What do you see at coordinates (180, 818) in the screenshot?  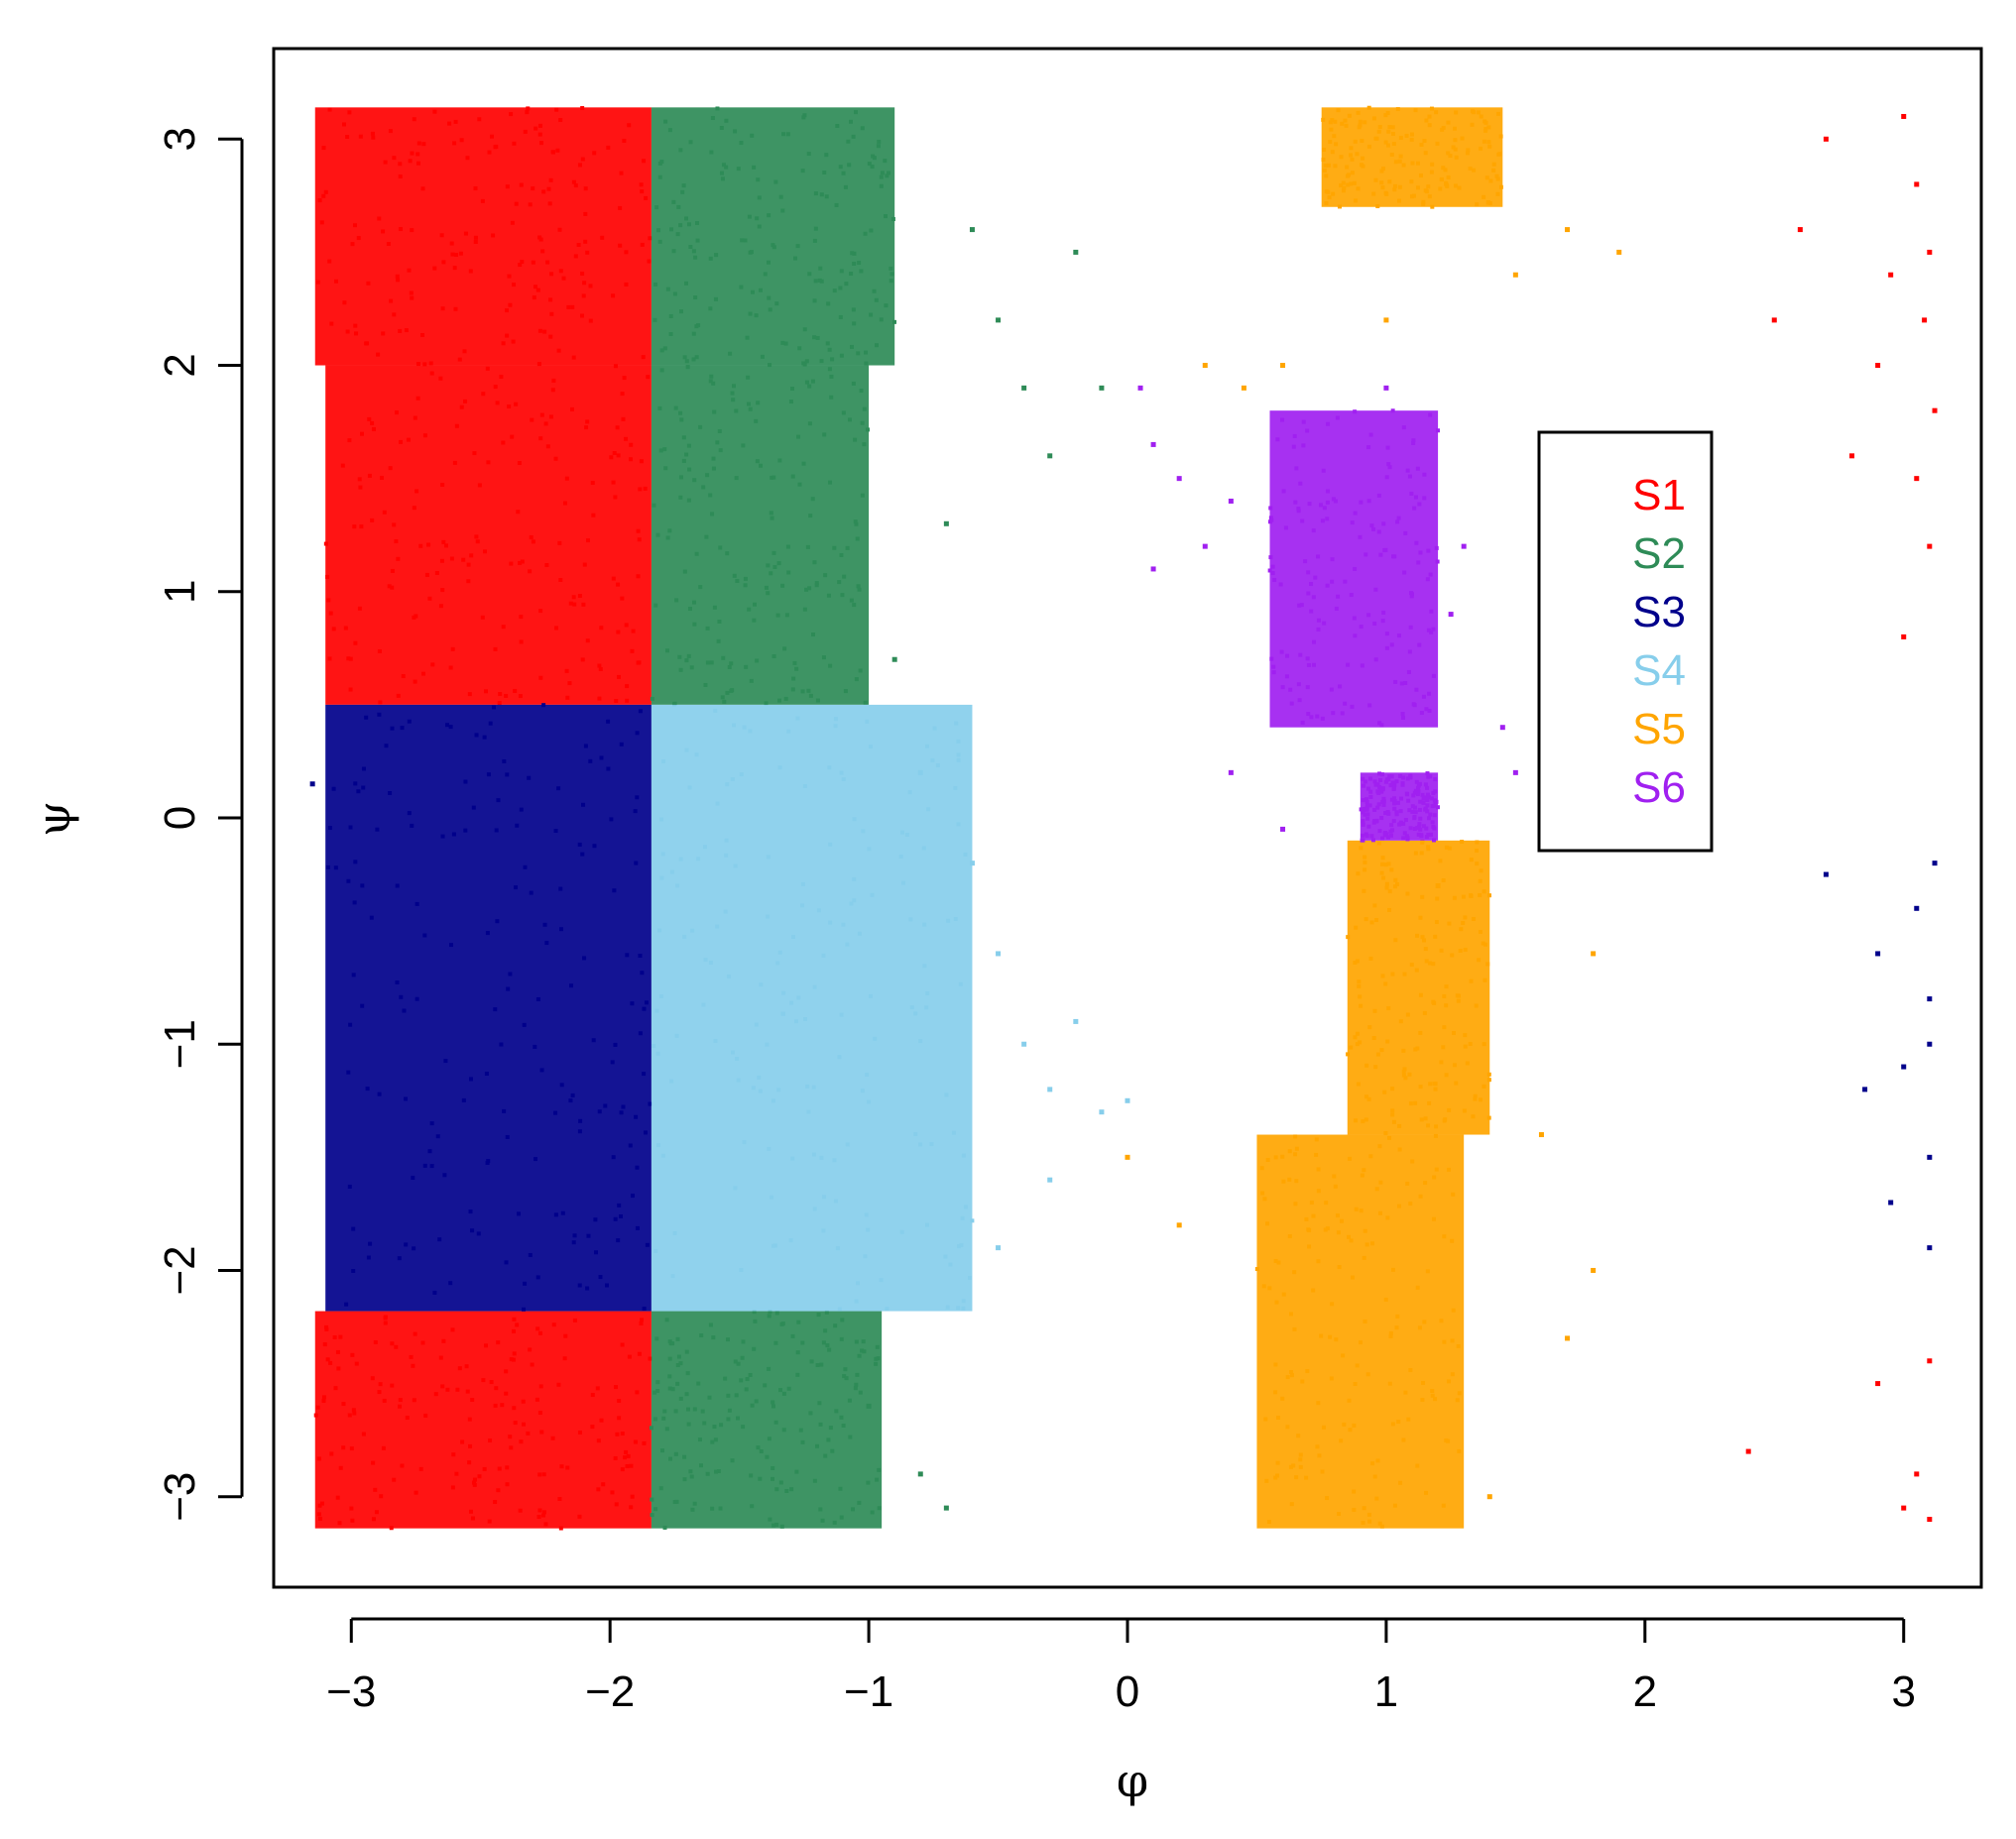 I see `y-tick-label: 0` at bounding box center [180, 818].